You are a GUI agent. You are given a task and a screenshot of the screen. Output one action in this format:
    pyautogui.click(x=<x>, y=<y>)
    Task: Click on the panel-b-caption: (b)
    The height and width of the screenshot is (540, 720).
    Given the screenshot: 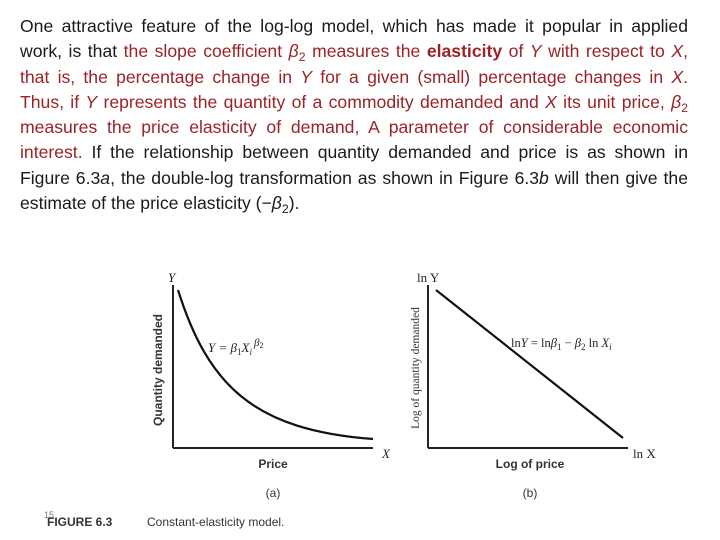 What is the action you would take?
    pyautogui.click(x=530, y=493)
    